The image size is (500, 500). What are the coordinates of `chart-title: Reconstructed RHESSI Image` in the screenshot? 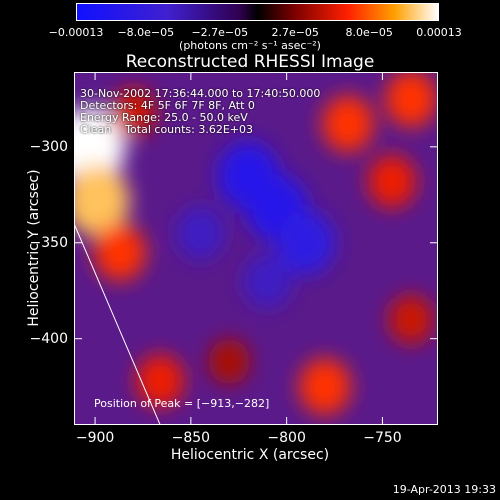 It's located at (250, 62).